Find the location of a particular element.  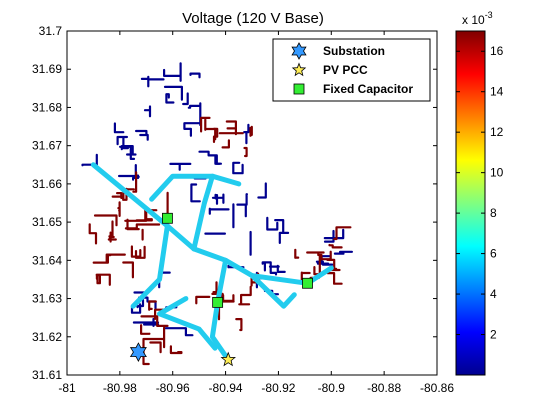

x-tick-label: -80.98 is located at coordinates (120, 388).